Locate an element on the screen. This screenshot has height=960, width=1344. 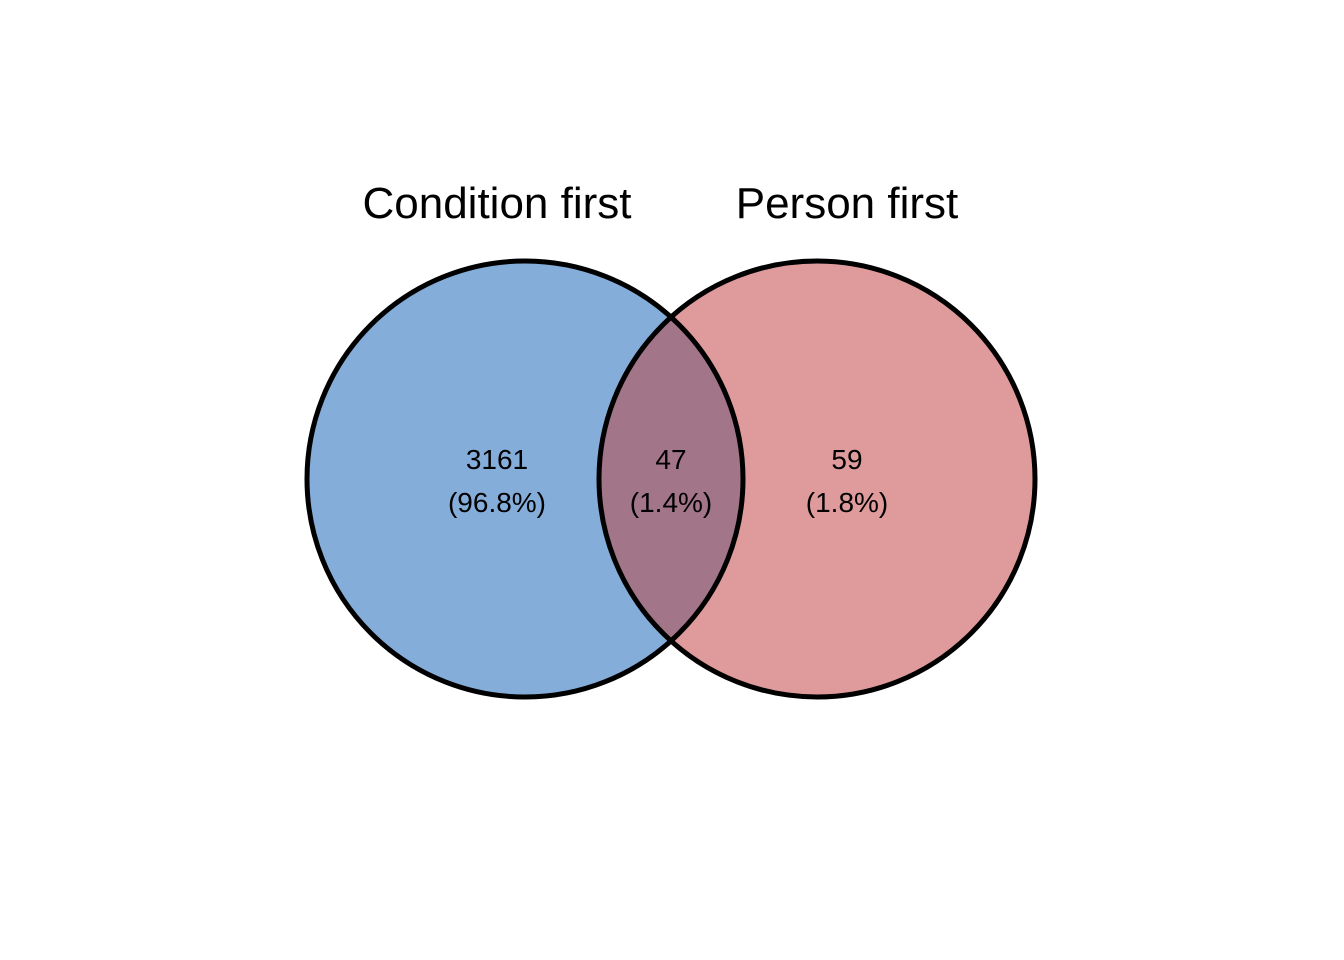
overlap-percent: (1.4%) is located at coordinates (671, 502).